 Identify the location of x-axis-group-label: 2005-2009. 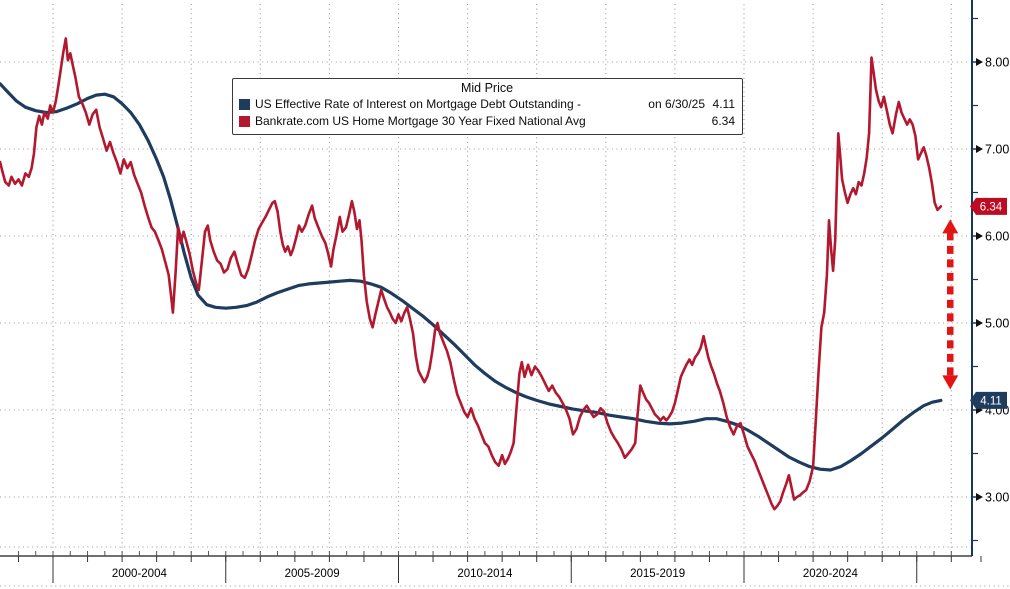
(312, 574).